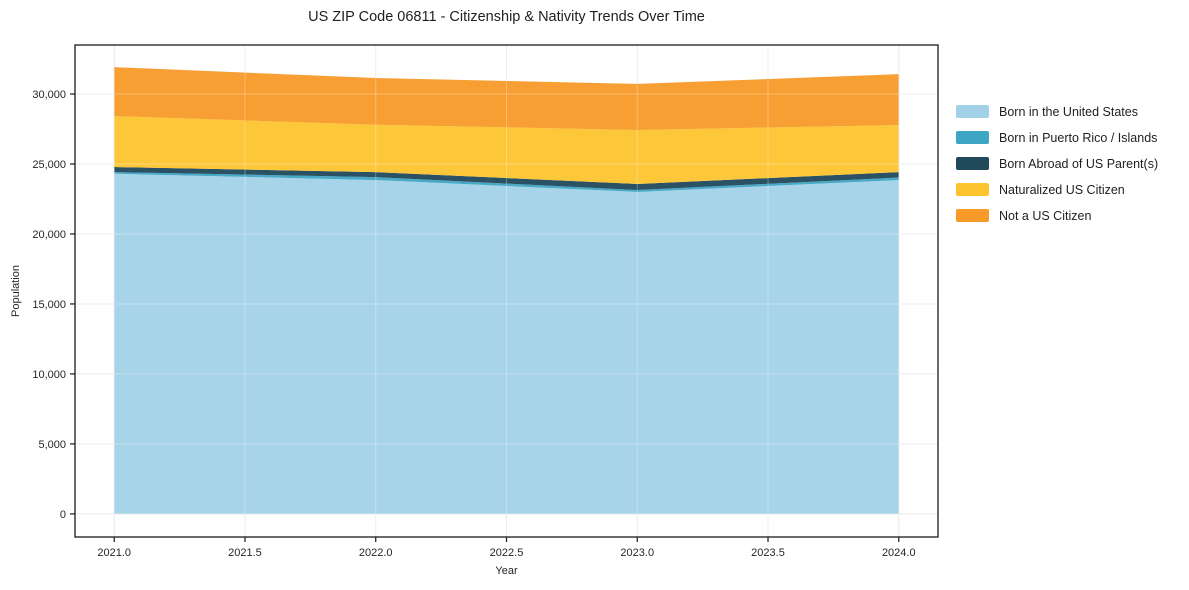  What do you see at coordinates (376, 553) in the screenshot?
I see `x-tick-label: 2022.0` at bounding box center [376, 553].